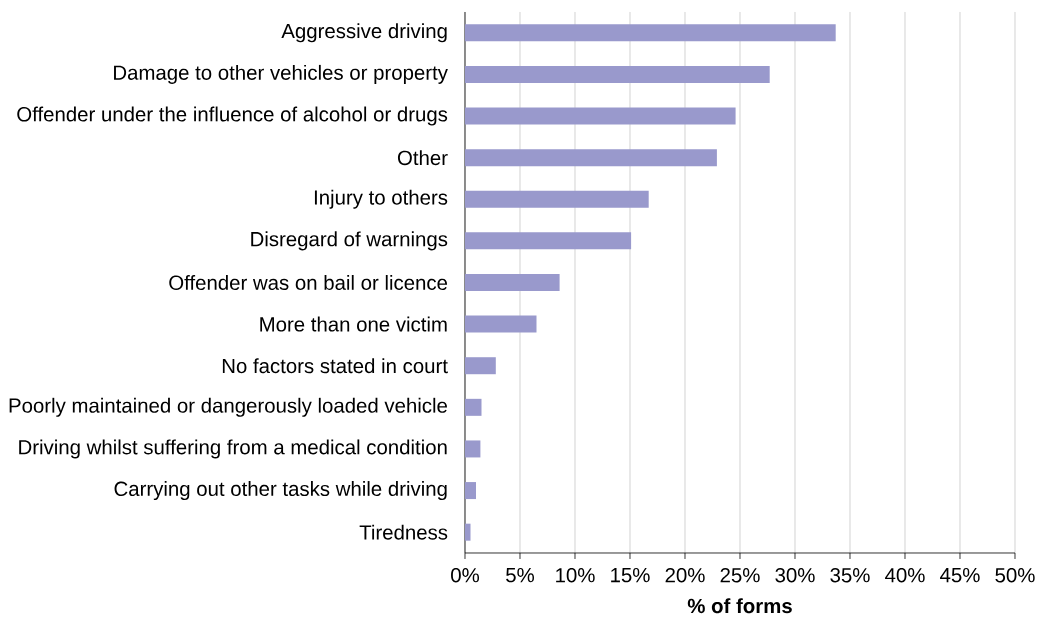  Describe the element at coordinates (905, 575) in the screenshot. I see `x-tick-label: 40%` at that location.